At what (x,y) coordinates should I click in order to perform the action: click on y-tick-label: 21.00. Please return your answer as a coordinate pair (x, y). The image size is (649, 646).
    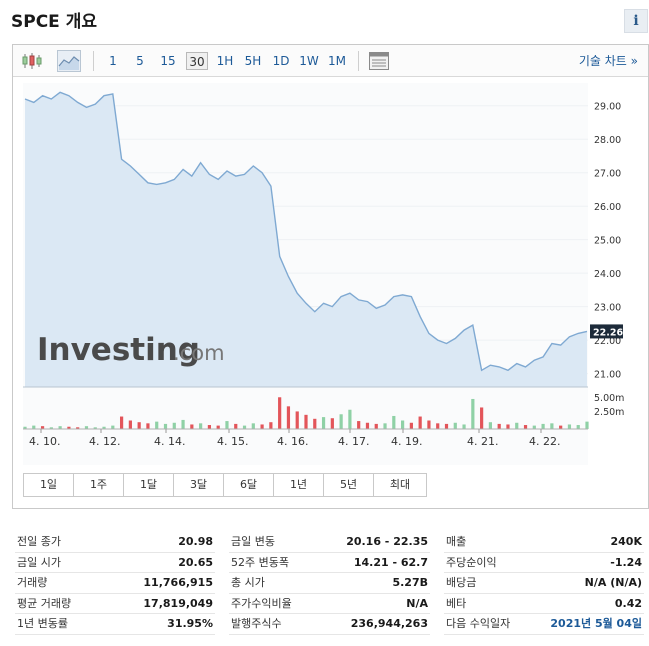
    Looking at the image, I should click on (607, 375).